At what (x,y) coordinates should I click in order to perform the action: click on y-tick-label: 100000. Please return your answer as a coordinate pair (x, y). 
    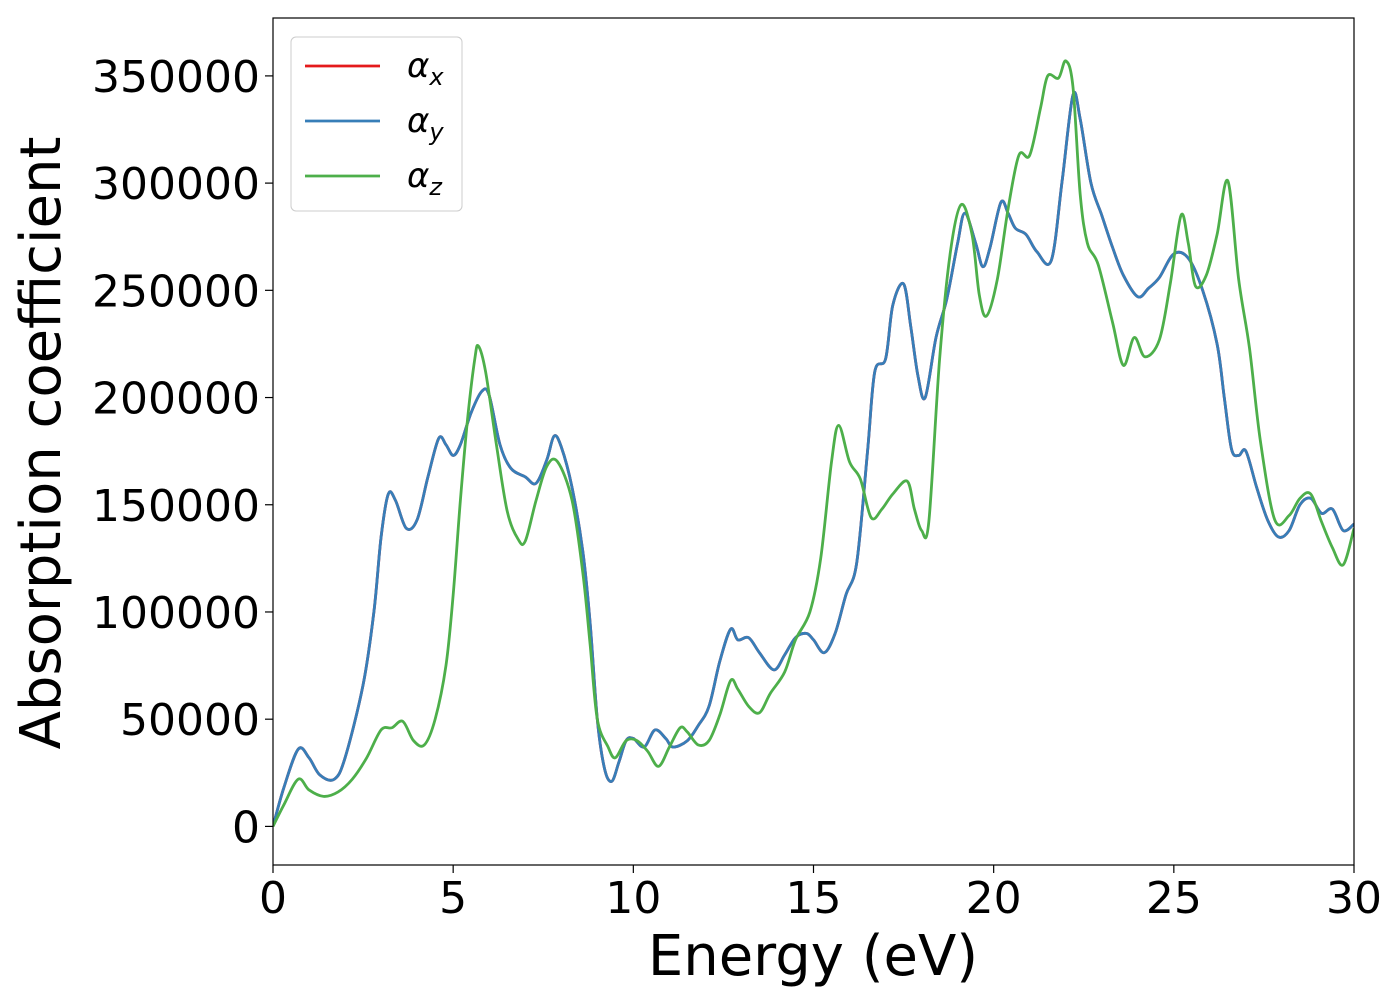
    Looking at the image, I should click on (176, 613).